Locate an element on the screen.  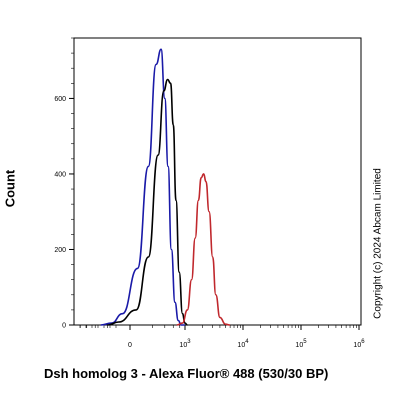
x-tick-label: 10³ is located at coordinates (185, 344).